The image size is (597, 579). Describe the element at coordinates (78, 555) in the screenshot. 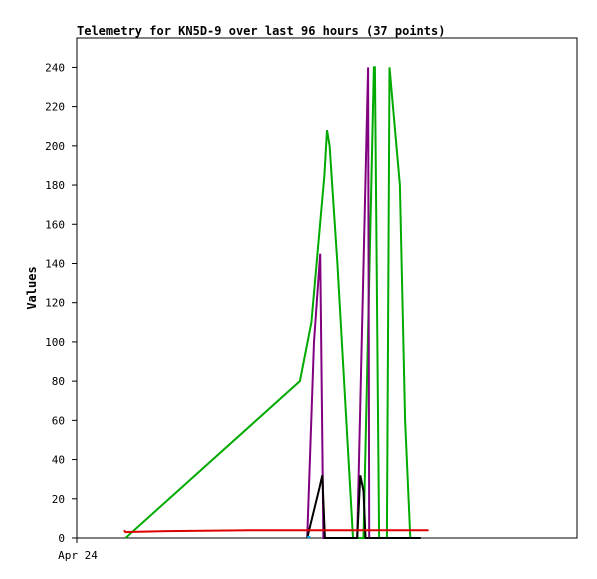

I see `x-tick-label: Apr 24` at that location.